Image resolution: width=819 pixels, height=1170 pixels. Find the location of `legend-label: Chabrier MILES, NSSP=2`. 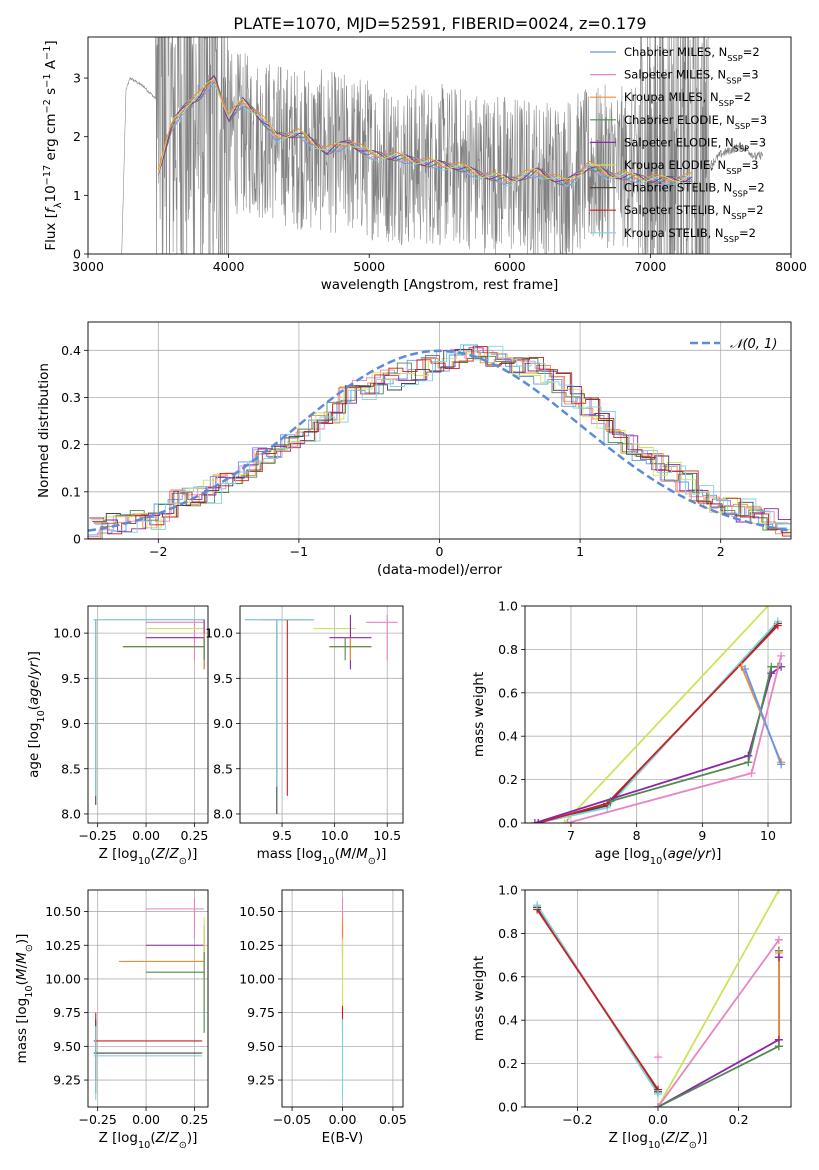

legend-label: Chabrier MILES, NSSP=2 is located at coordinates (692, 54).